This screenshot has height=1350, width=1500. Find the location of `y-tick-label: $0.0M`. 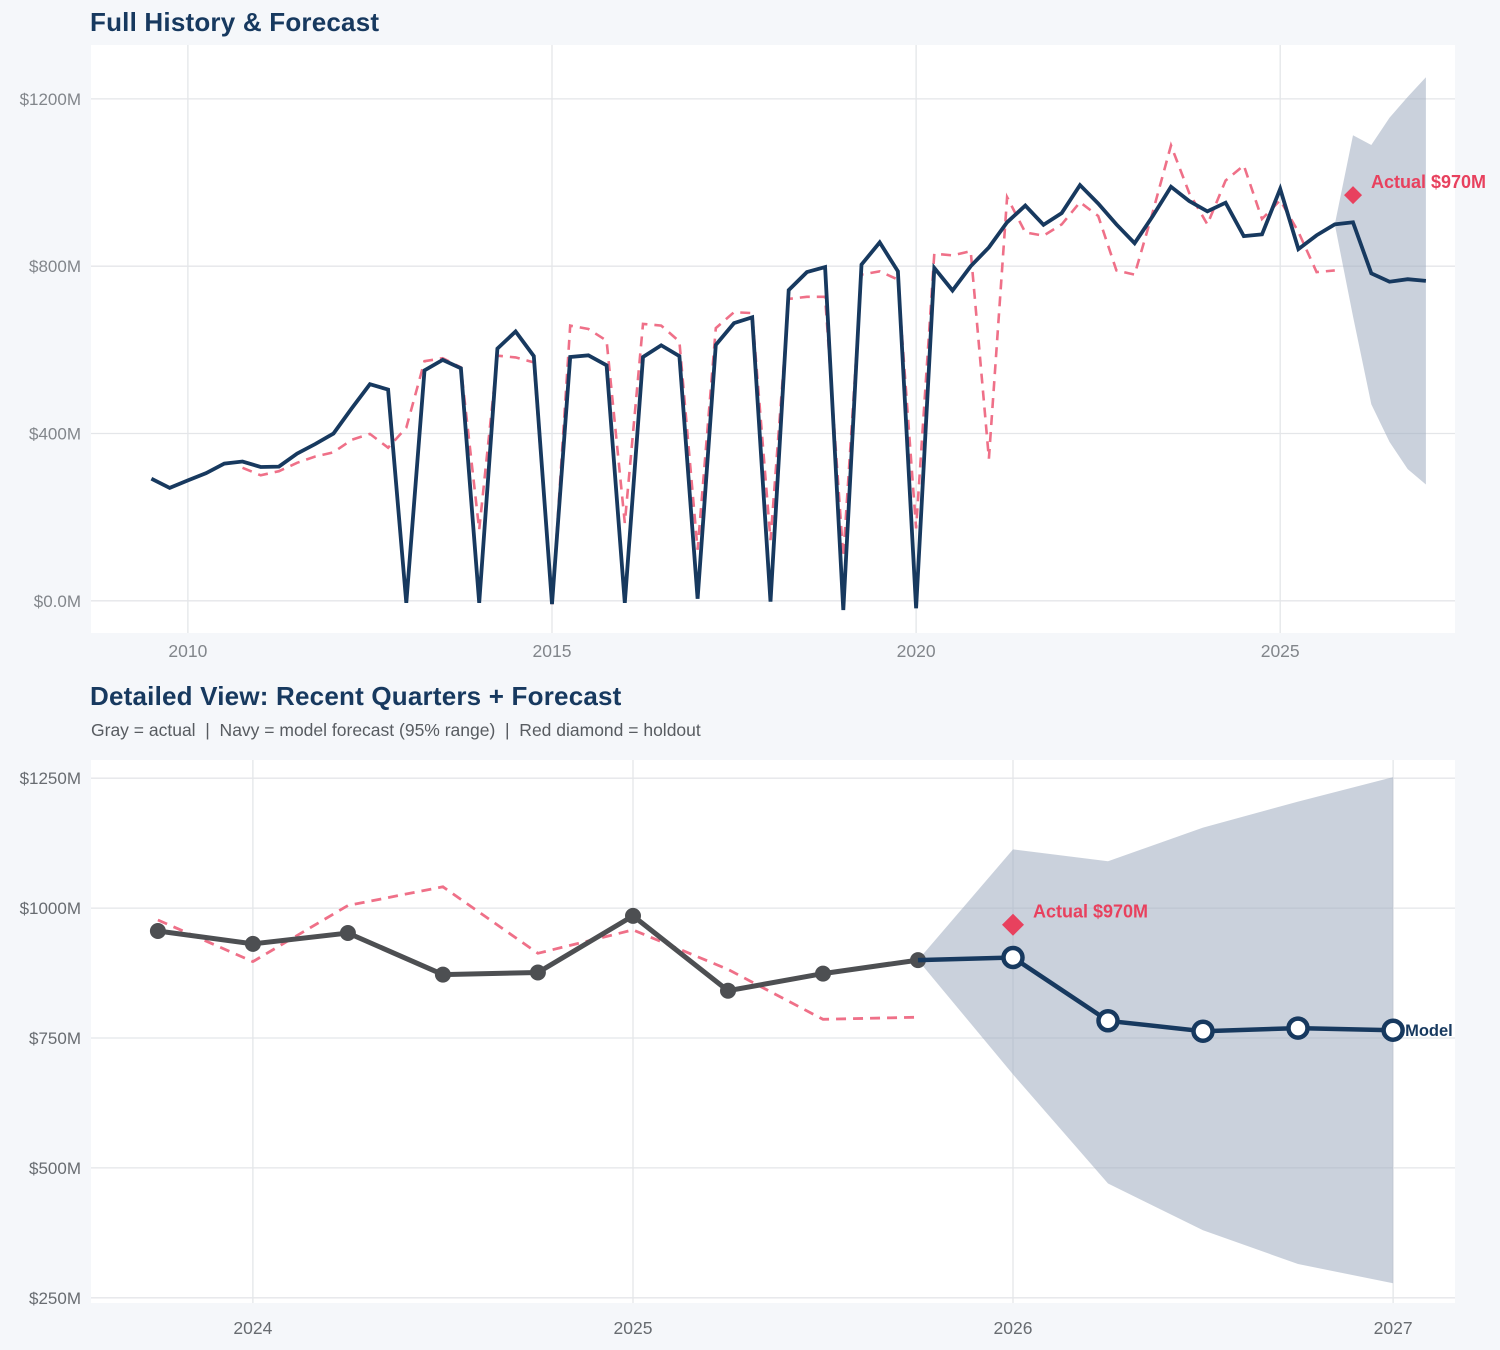

y-tick-label: $0.0M is located at coordinates (57, 601).